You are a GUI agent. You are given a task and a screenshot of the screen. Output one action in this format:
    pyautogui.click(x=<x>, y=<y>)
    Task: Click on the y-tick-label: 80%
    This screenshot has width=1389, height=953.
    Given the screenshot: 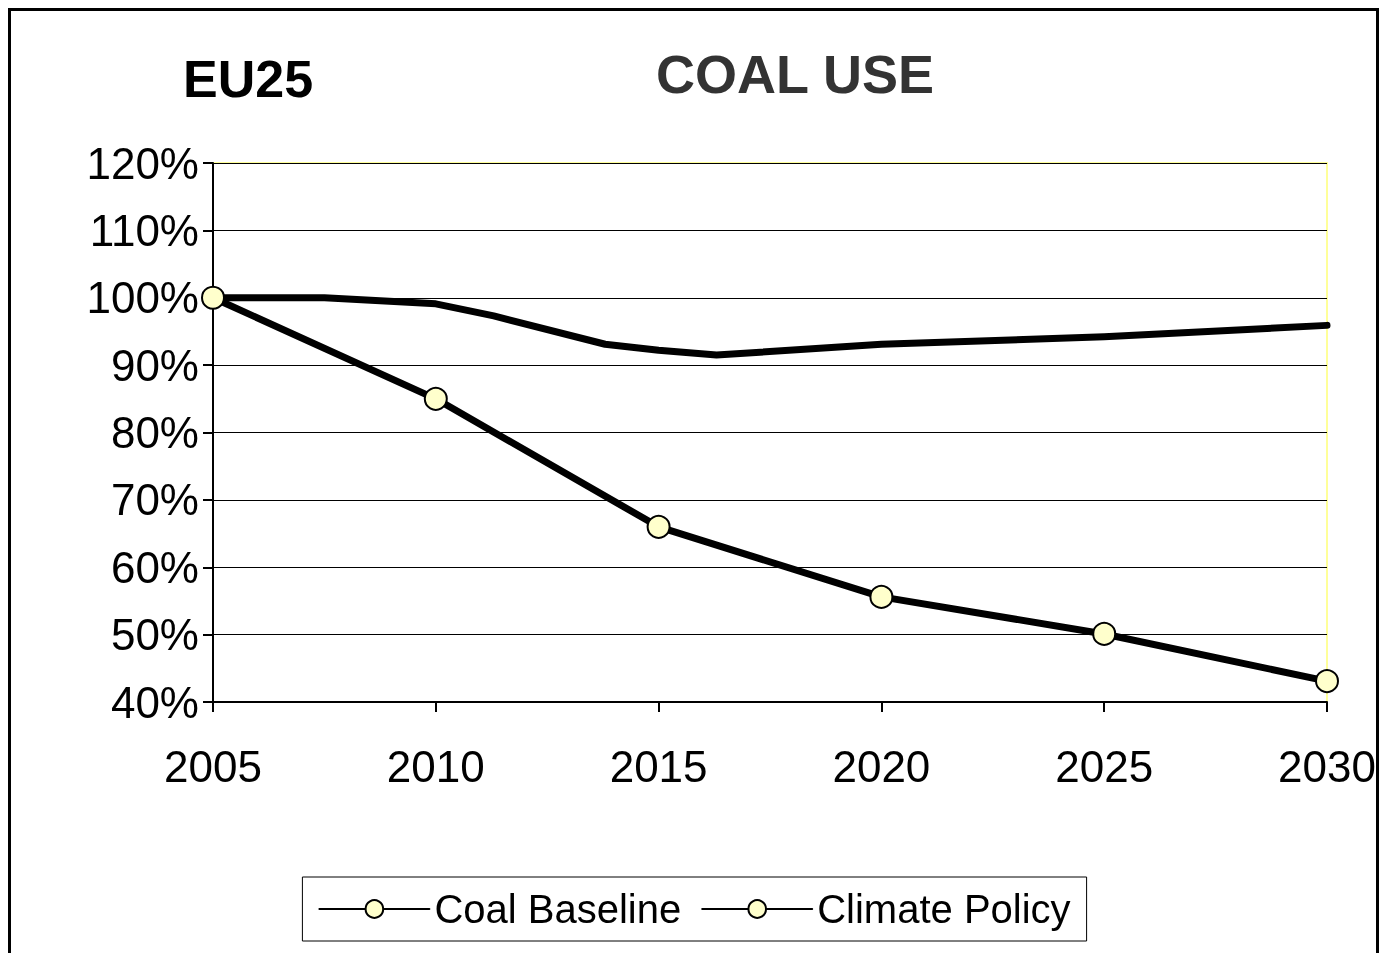 What is the action you would take?
    pyautogui.click(x=154, y=432)
    